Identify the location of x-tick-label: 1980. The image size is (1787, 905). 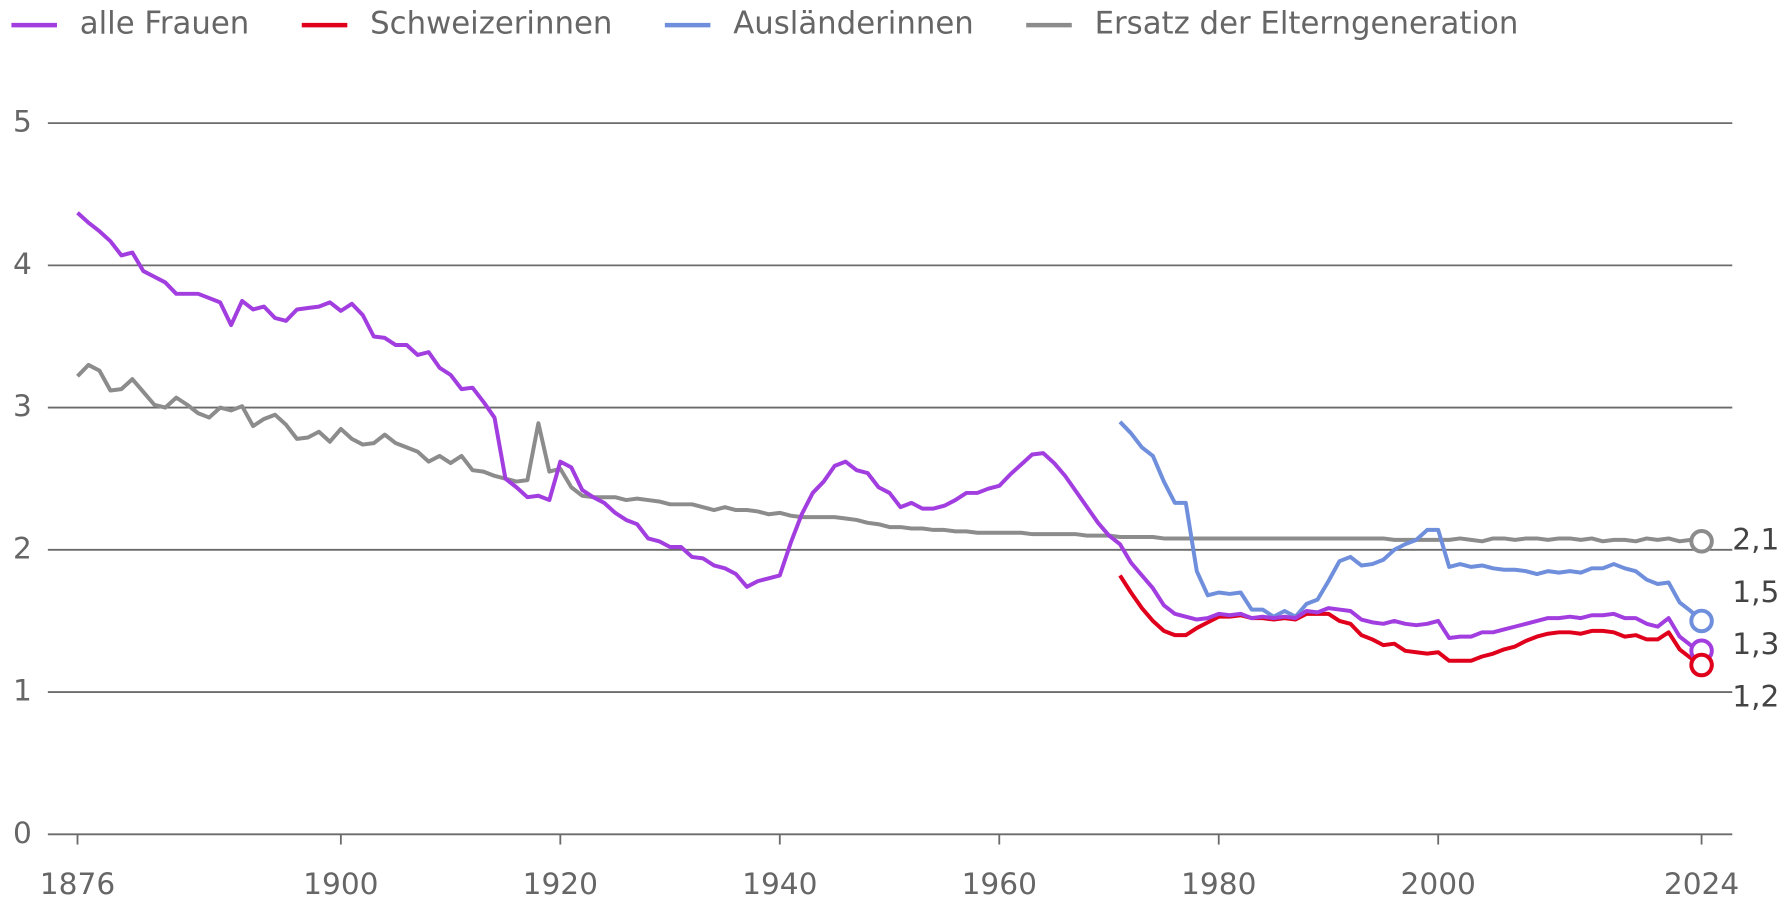
(1218, 883).